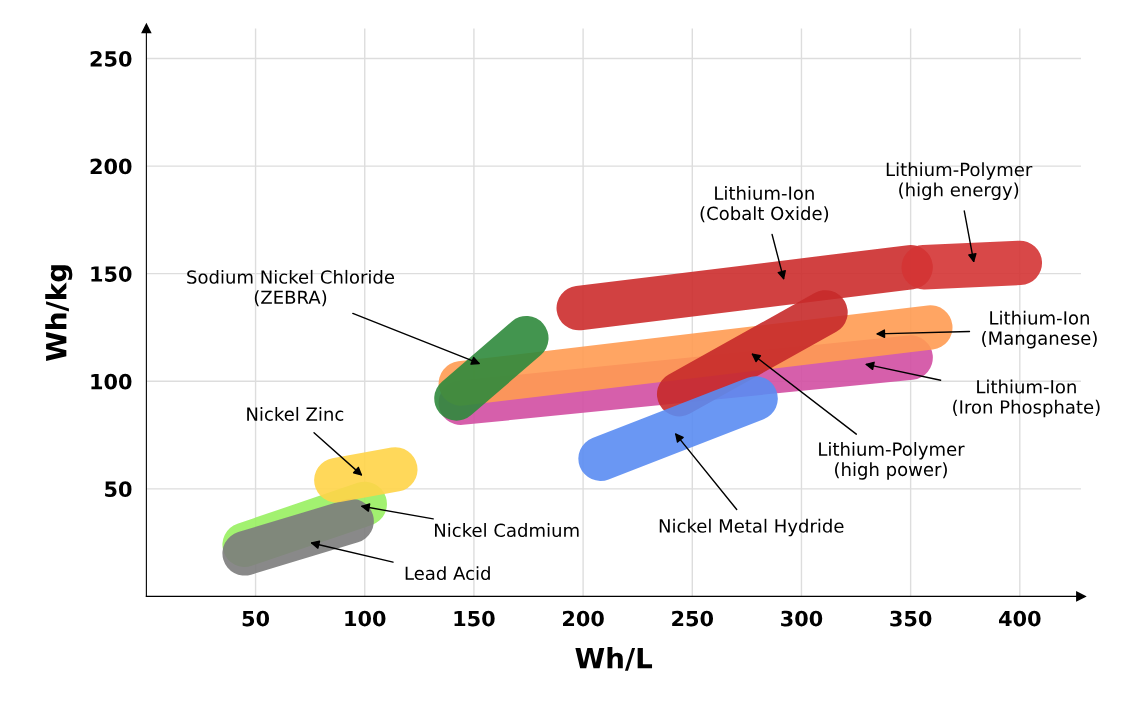 The image size is (1126, 710). I want to click on y-tick-label: 250, so click(111, 58).